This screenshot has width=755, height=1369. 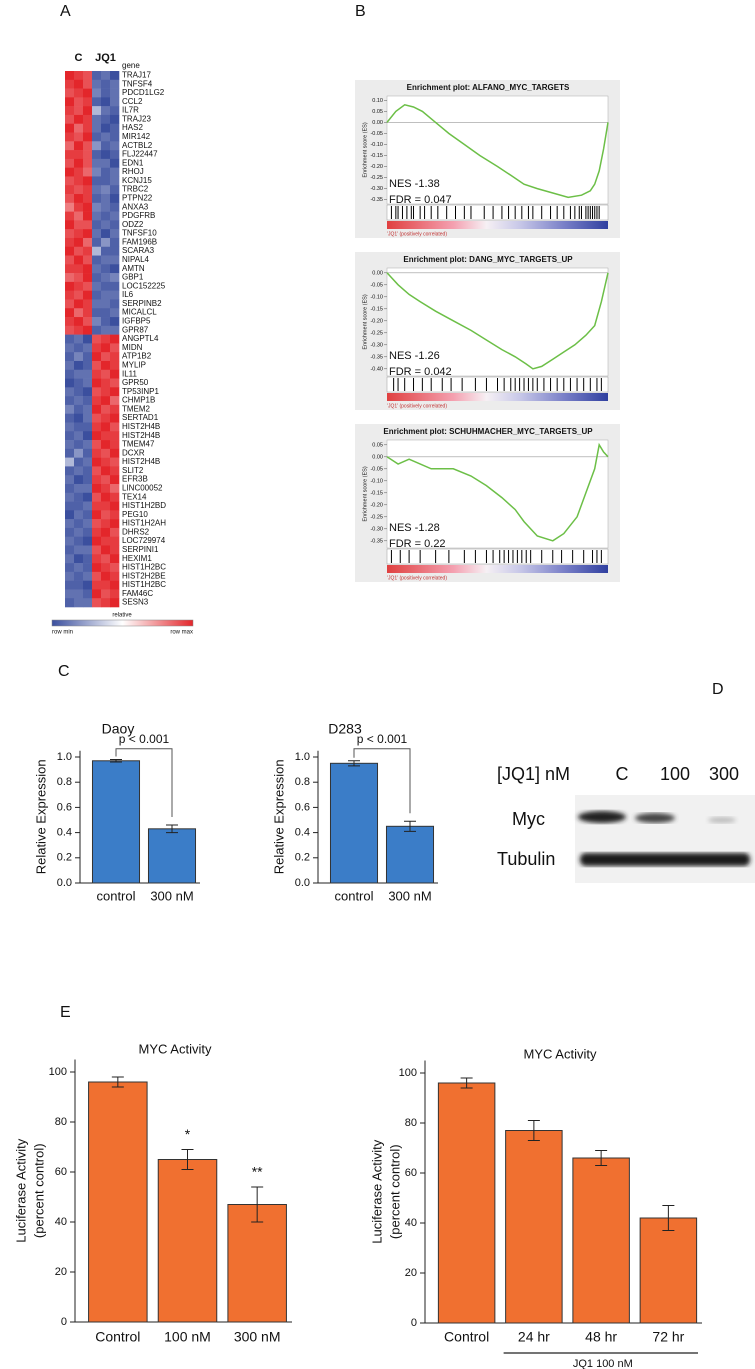 I want to click on gene-label: GBP1, so click(x=133, y=277).